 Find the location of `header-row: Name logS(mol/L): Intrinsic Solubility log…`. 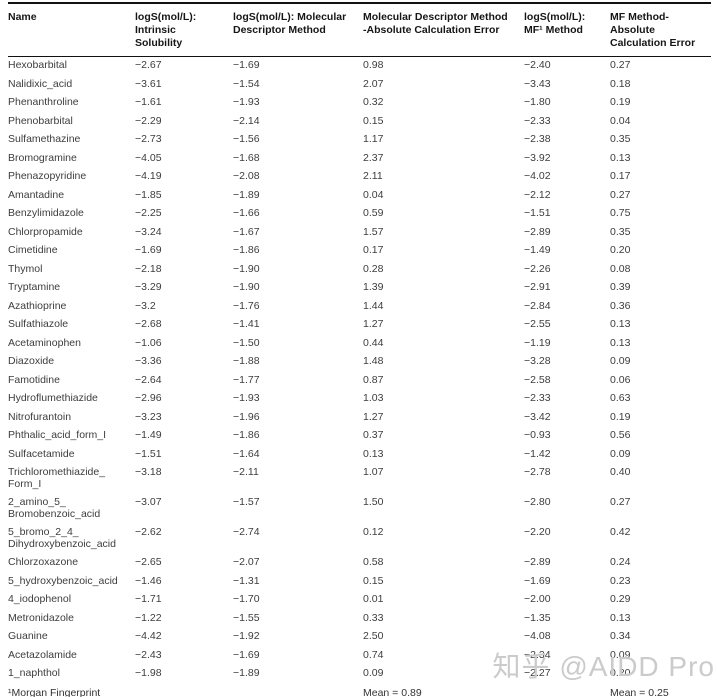

header-row: Name logS(mol/L): Intrinsic Solubility log… is located at coordinates (359, 30).